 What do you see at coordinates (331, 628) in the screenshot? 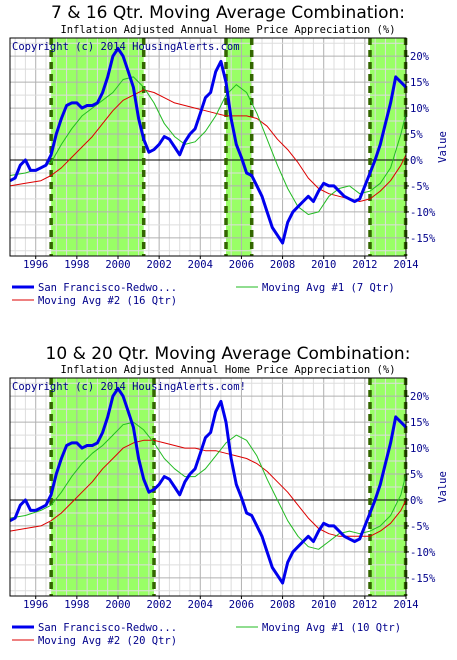
I see `legend-label-ma1: Moving Avg #1 (10 Qtr)` at bounding box center [331, 628].